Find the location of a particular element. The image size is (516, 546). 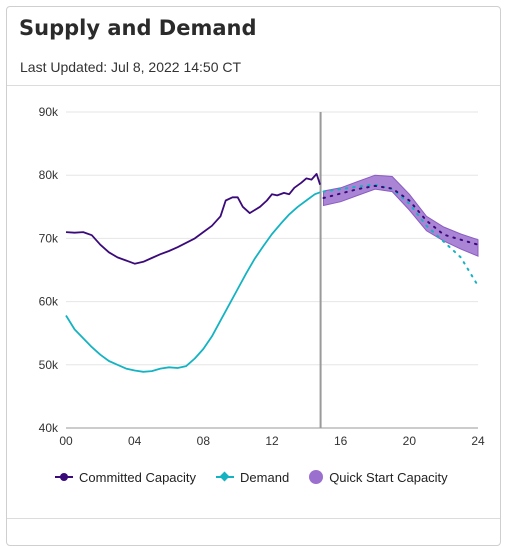

legend-label: Demand is located at coordinates (265, 477).